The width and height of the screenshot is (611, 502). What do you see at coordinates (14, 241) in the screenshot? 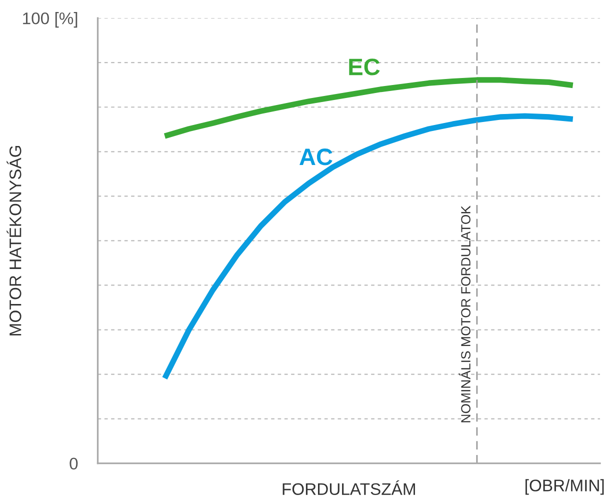
I see `y-axis-title: MOTOR HATÉKONYSÁG` at bounding box center [14, 241].